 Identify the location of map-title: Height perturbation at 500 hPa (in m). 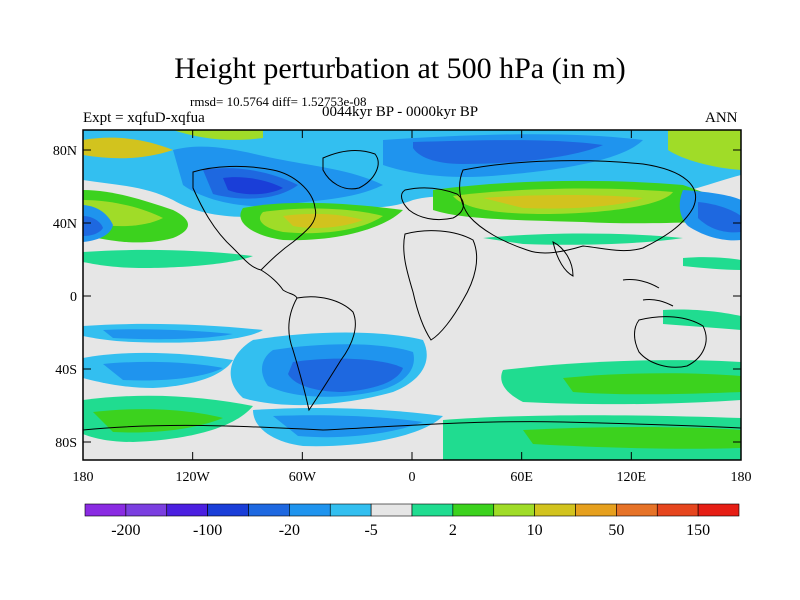
(400, 68).